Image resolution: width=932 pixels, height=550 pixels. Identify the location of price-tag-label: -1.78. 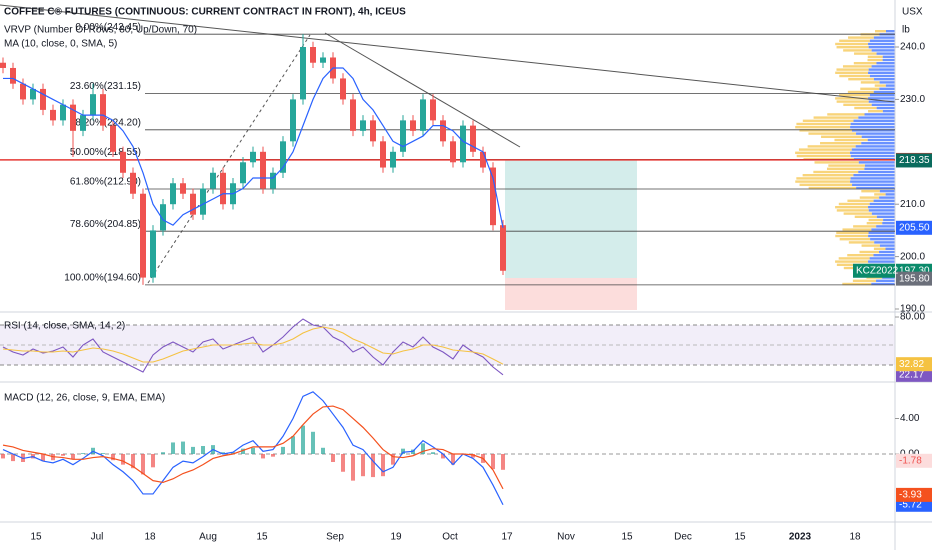
(910, 460).